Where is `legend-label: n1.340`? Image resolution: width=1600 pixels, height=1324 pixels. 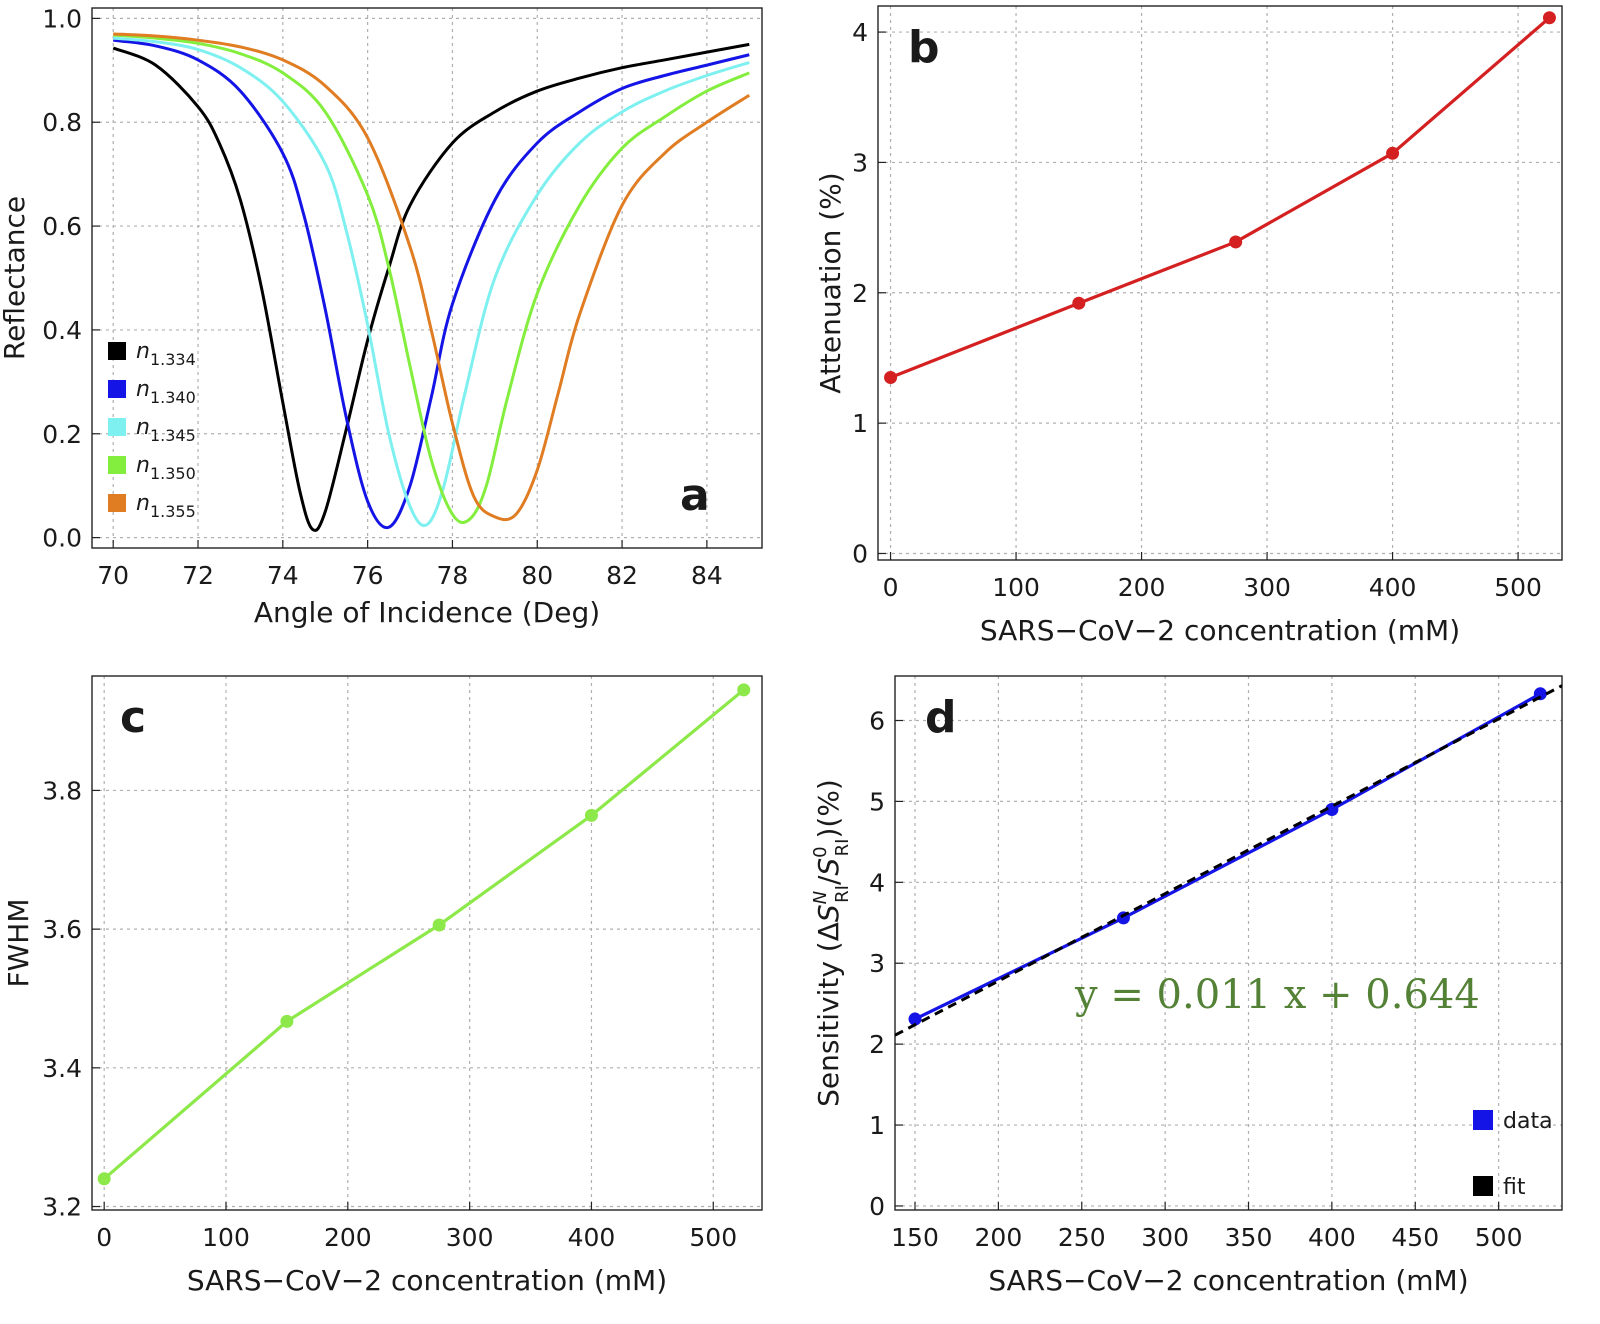
legend-label: n1.340 is located at coordinates (166, 392).